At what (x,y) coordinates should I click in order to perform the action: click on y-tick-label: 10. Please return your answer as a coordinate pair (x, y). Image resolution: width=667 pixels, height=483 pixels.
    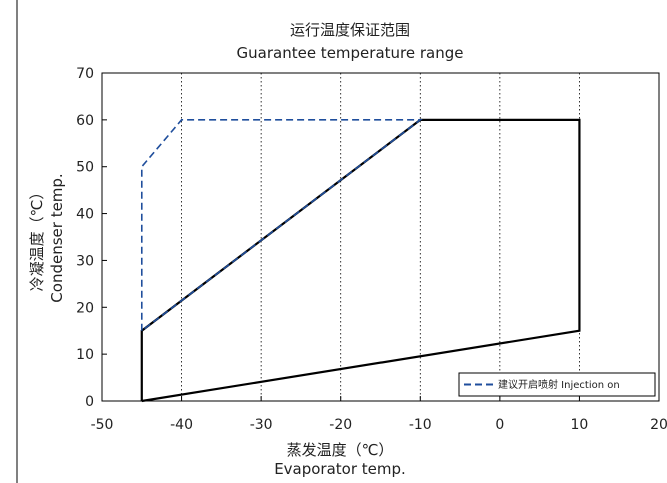
    Looking at the image, I should click on (85, 355).